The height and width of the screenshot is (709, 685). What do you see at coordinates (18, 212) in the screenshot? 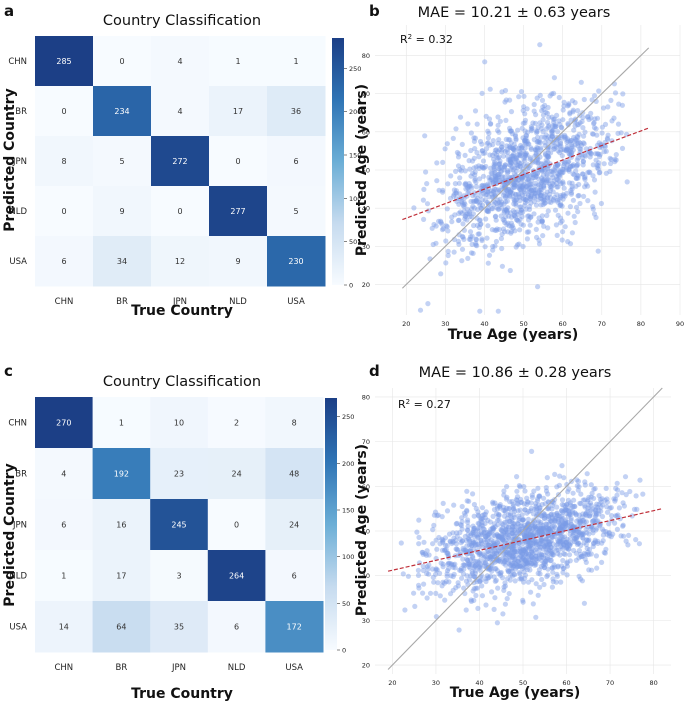
I see `y-tick-label: NLD` at bounding box center [18, 212].